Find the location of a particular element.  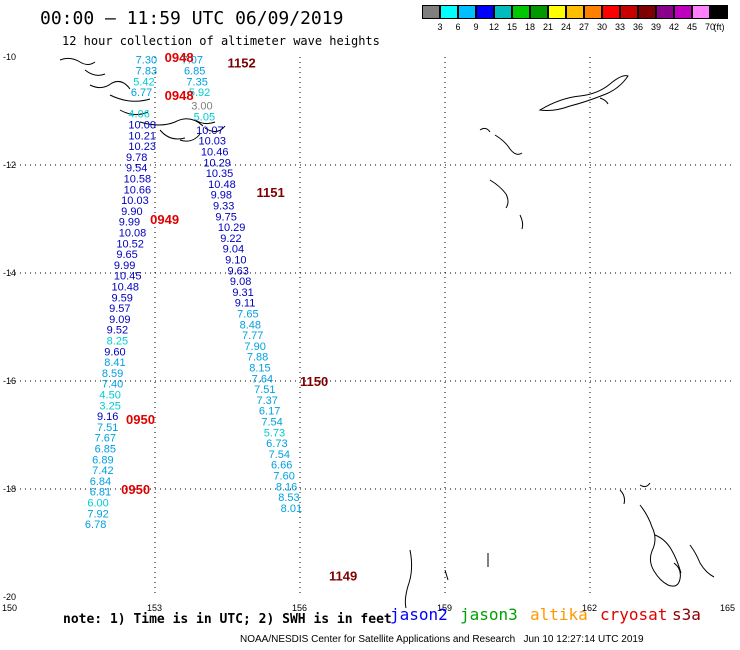

wave-height-value: 6.66 is located at coordinates (281, 466).